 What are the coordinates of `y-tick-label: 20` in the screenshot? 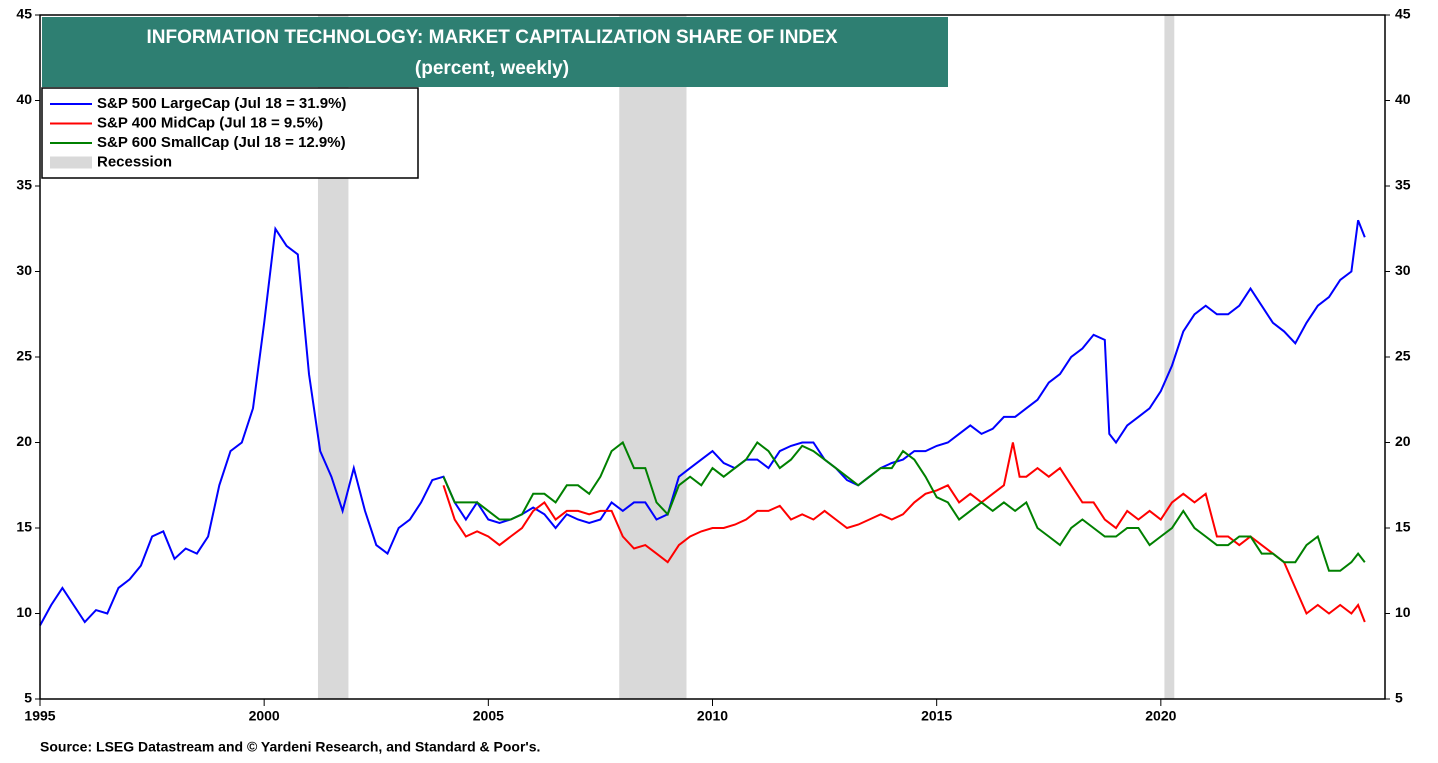 It's located at (24, 441).